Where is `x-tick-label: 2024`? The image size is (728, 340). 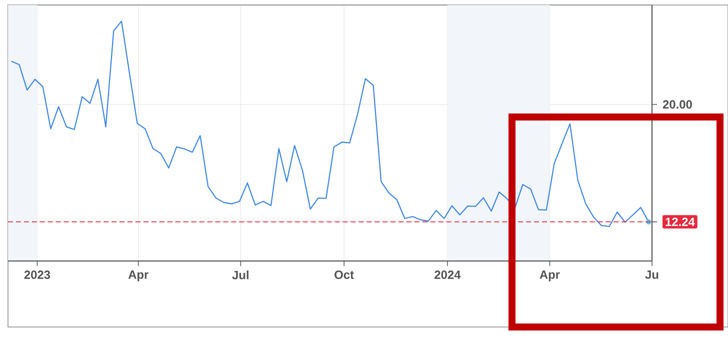 x-tick-label: 2024 is located at coordinates (447, 274).